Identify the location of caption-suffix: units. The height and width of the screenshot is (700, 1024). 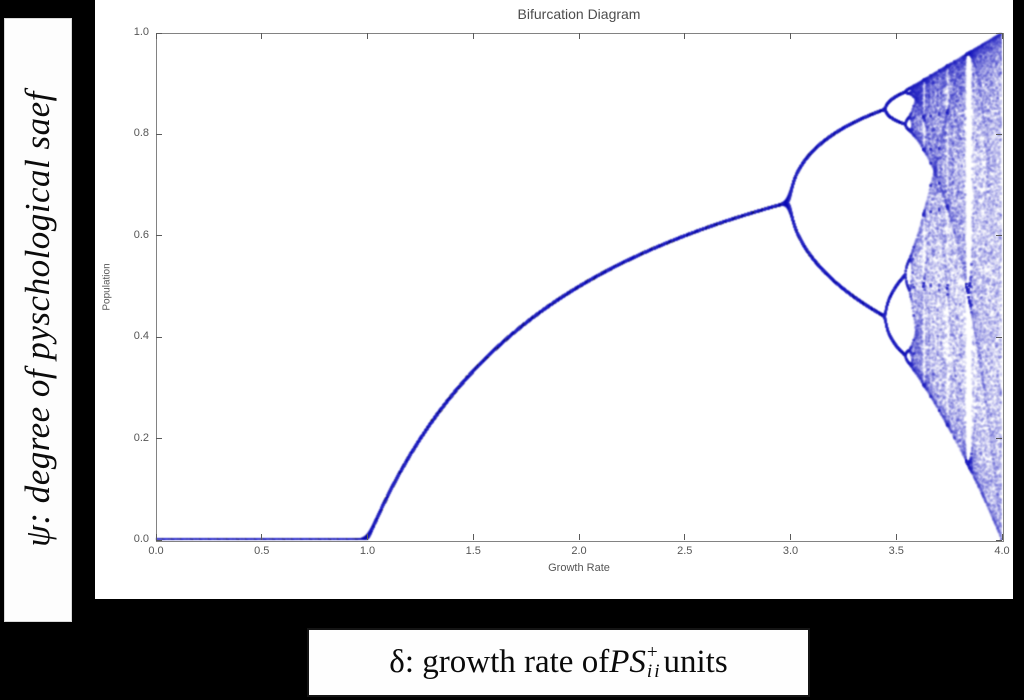
(695, 662).